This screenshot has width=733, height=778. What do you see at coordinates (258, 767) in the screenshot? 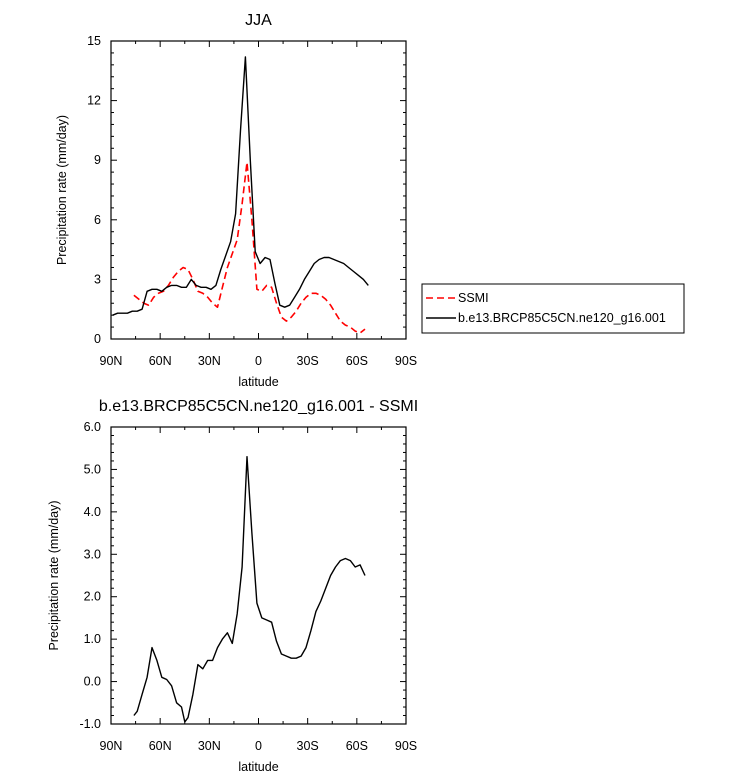
I see `chart2-x-axis-label: latitude` at bounding box center [258, 767].